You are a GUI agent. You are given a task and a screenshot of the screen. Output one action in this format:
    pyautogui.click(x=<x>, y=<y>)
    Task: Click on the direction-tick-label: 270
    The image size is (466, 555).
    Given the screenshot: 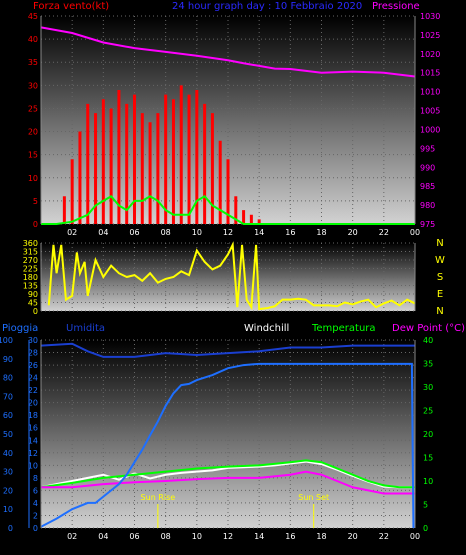 What is the action you would take?
    pyautogui.click(x=30, y=260)
    